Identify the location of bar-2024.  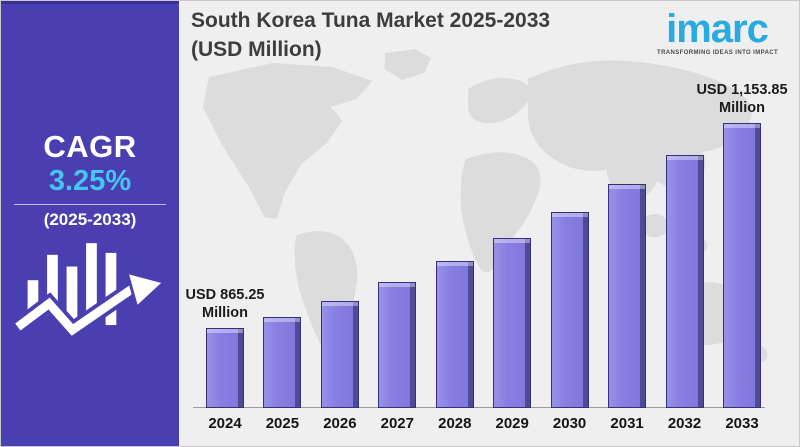
(225, 368).